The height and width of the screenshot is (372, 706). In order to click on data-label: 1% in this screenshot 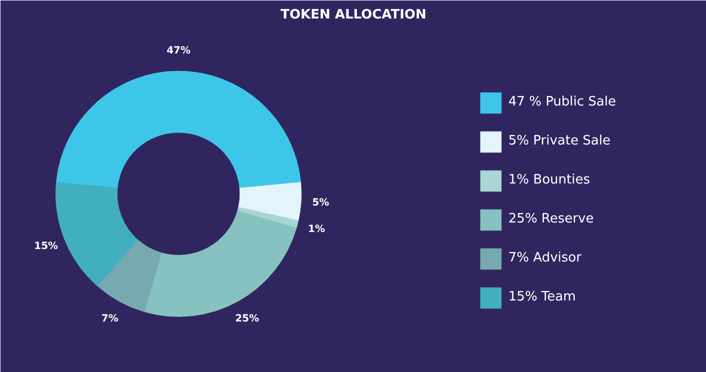, I will do `click(316, 229)`.